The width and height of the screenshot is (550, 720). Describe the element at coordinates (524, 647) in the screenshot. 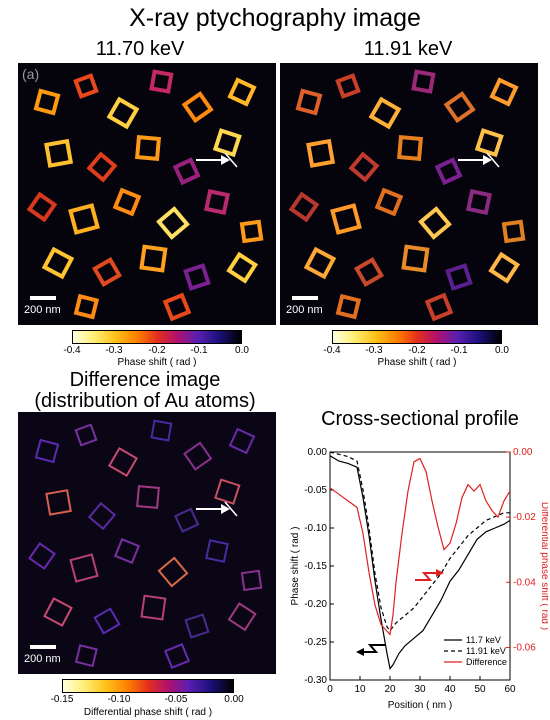

I see `y2-tick-label: -0.06` at that location.